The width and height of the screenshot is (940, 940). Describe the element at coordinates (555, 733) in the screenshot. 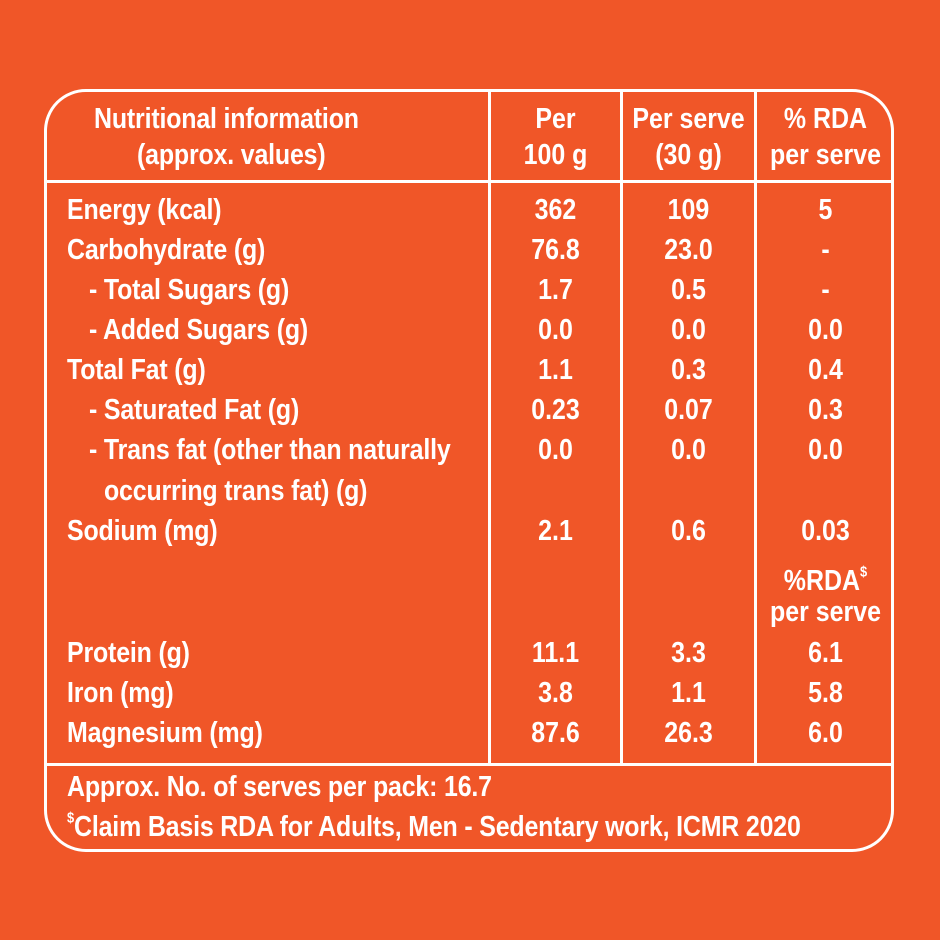

I see `cell-per100: 87.6` at that location.